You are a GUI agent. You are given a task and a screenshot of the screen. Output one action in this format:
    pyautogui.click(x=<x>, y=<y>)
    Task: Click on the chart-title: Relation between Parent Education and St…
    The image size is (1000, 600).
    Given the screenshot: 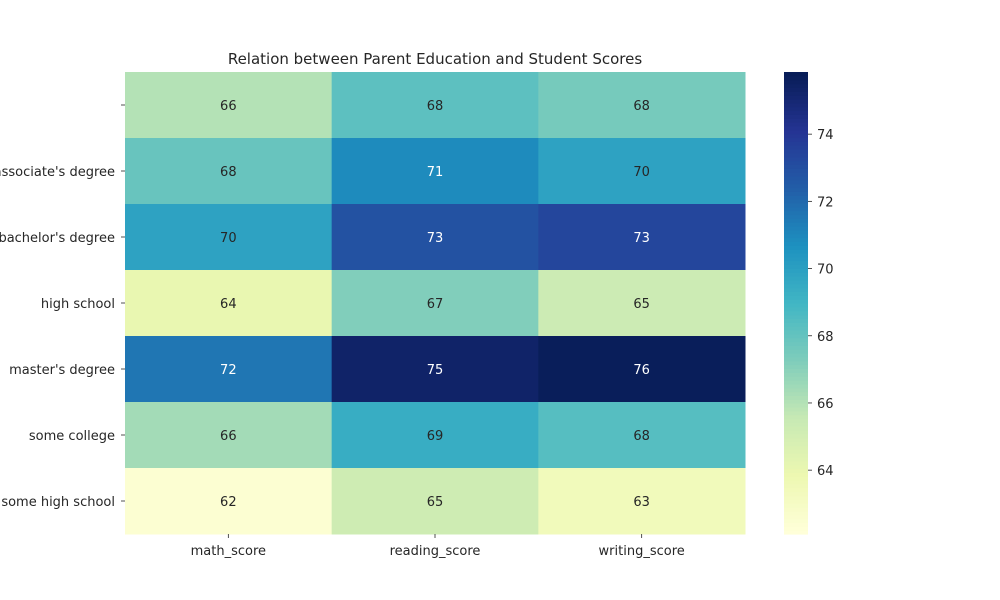 What is the action you would take?
    pyautogui.click(x=435, y=59)
    